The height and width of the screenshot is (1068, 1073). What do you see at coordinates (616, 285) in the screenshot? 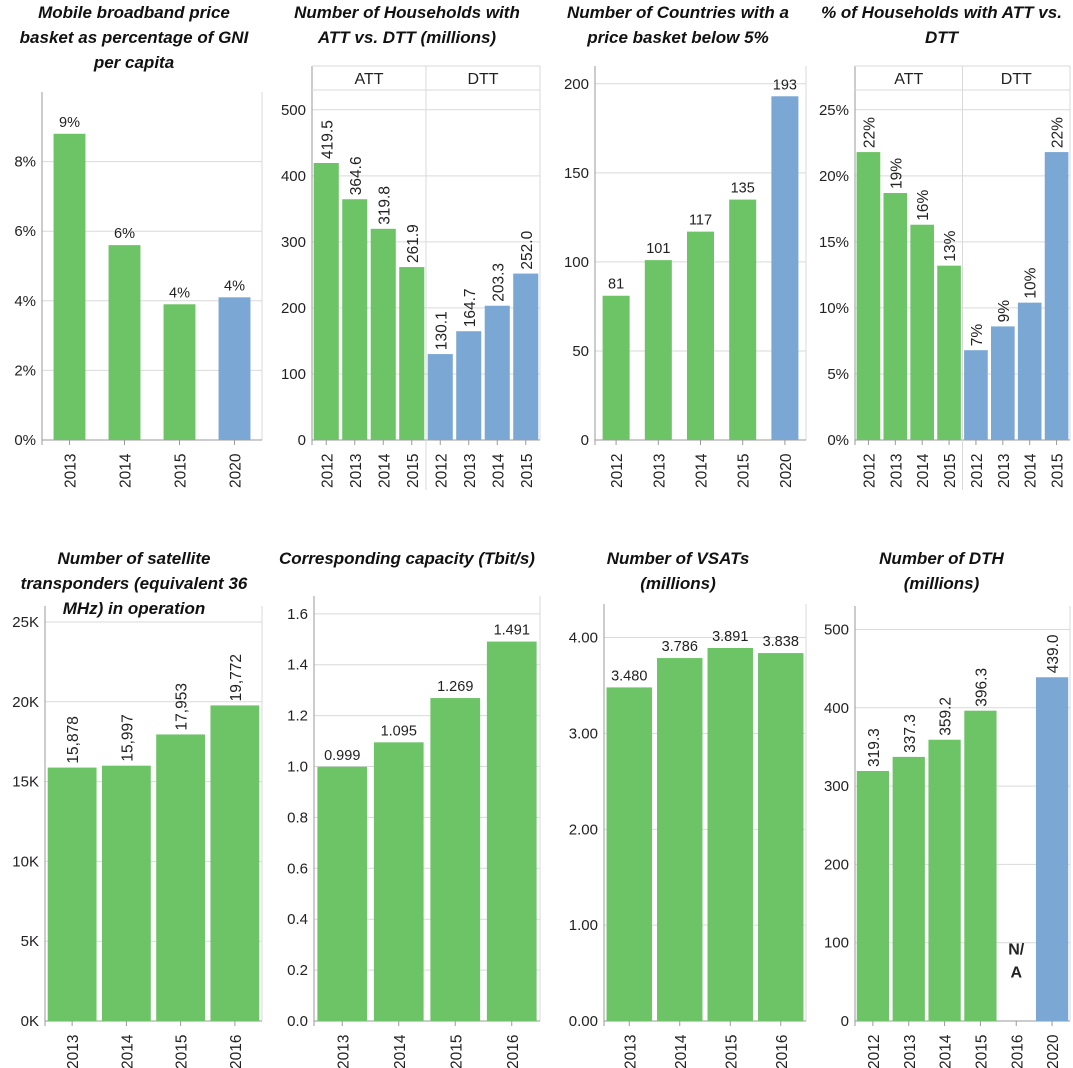
I see `data-label: 81` at bounding box center [616, 285].